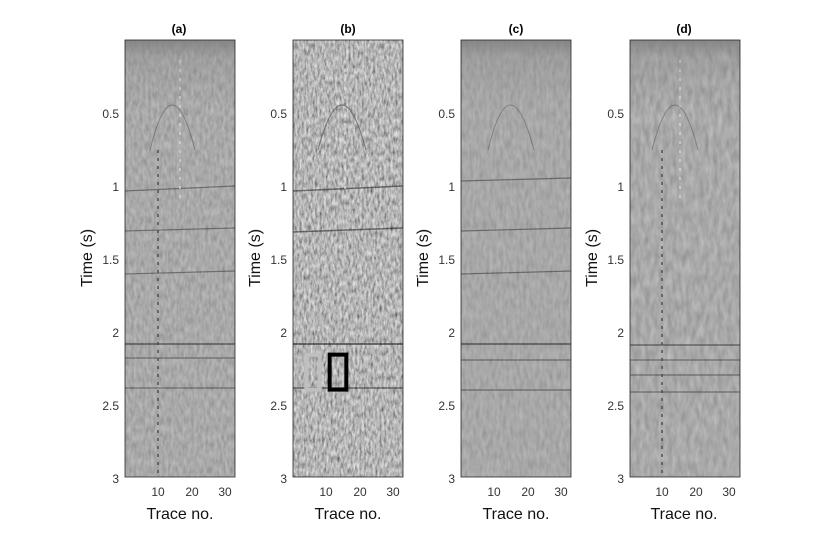 The image size is (817, 535). Describe the element at coordinates (516, 29) in the screenshot. I see `panel-title: (c)` at that location.